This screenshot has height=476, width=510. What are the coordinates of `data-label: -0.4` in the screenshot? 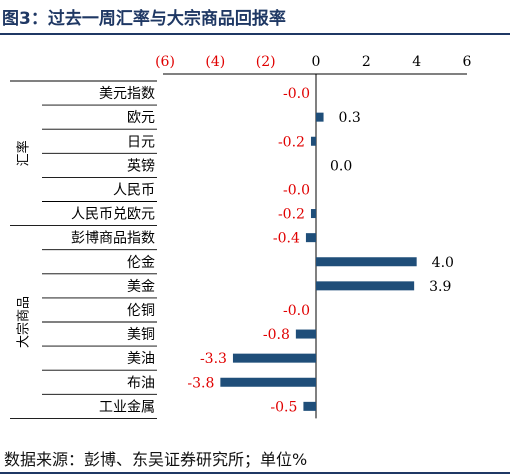 It's located at (286, 239).